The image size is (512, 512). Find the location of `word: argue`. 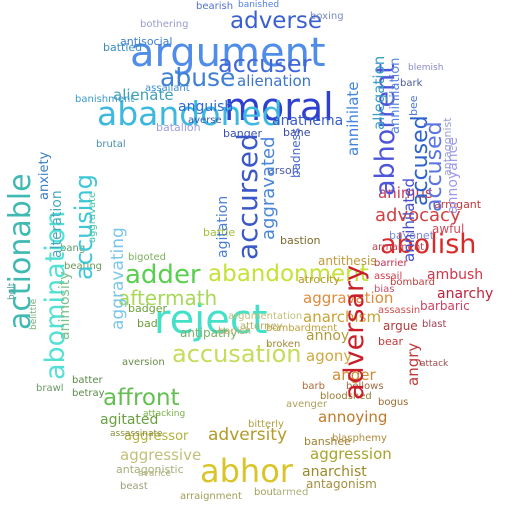

word: argue is located at coordinates (400, 326).